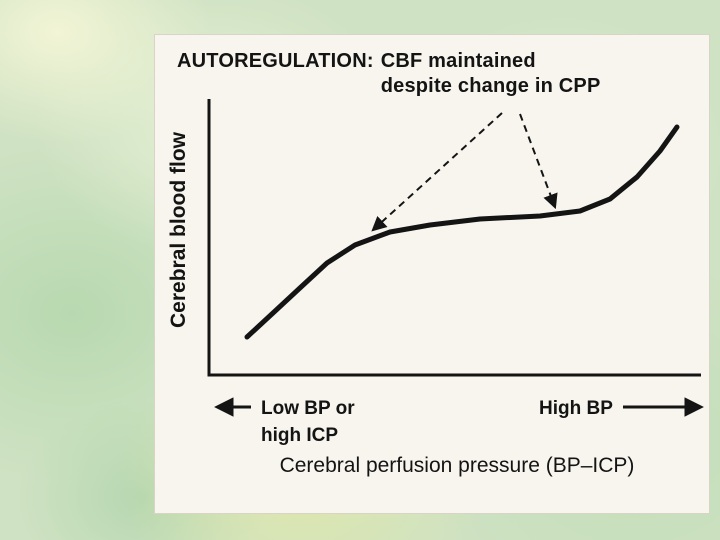  Describe the element at coordinates (576, 408) in the screenshot. I see `high-bp-label: High BP` at that location.